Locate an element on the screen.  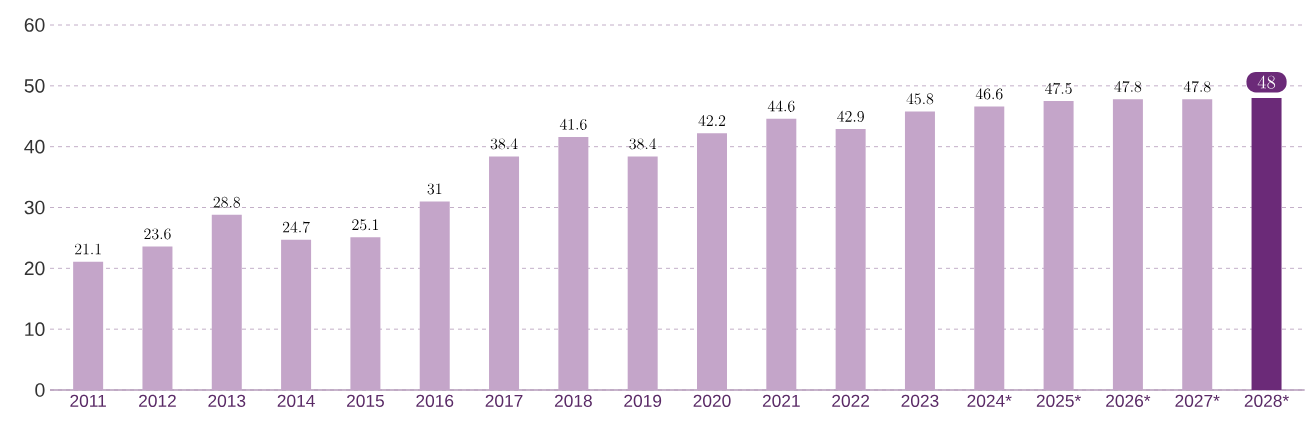
data-label: 42.2 is located at coordinates (712, 120).